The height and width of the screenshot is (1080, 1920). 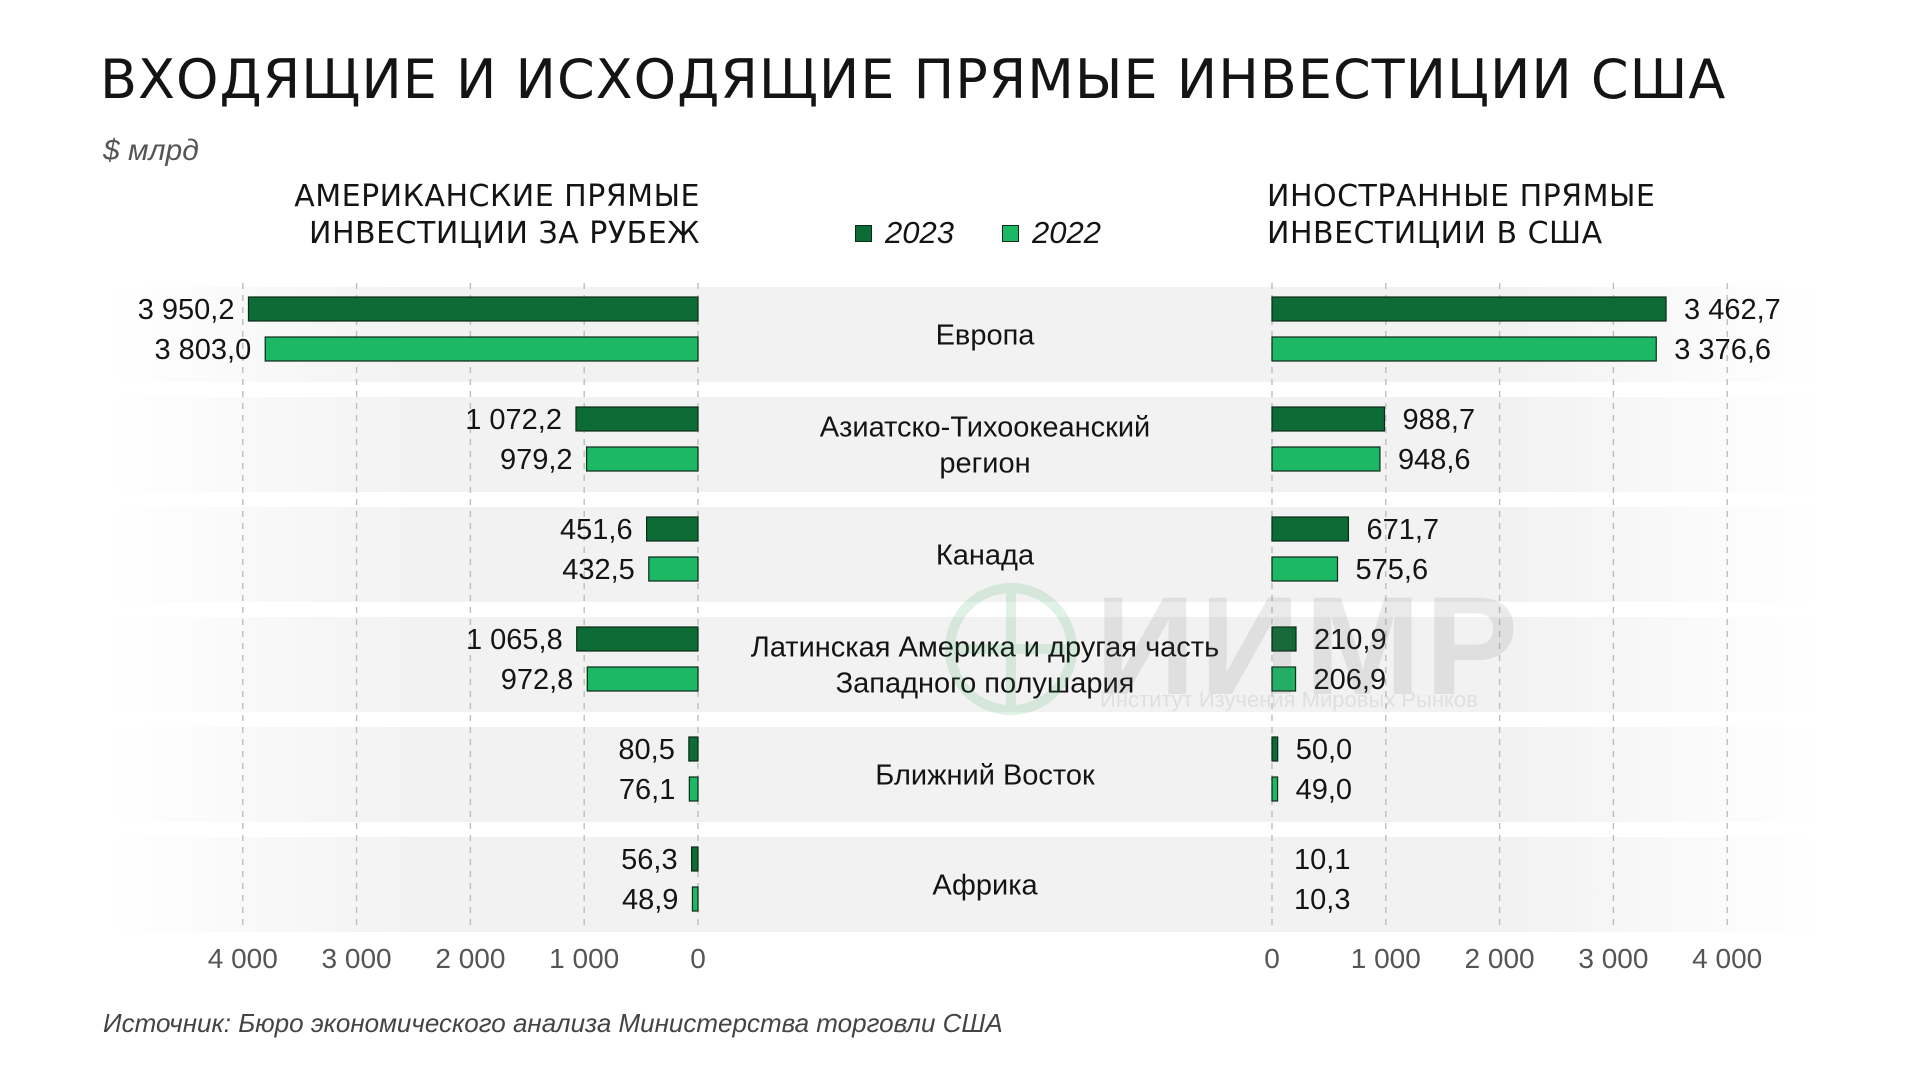 I want to click on legend-item-2023: 2023, so click(x=904, y=233).